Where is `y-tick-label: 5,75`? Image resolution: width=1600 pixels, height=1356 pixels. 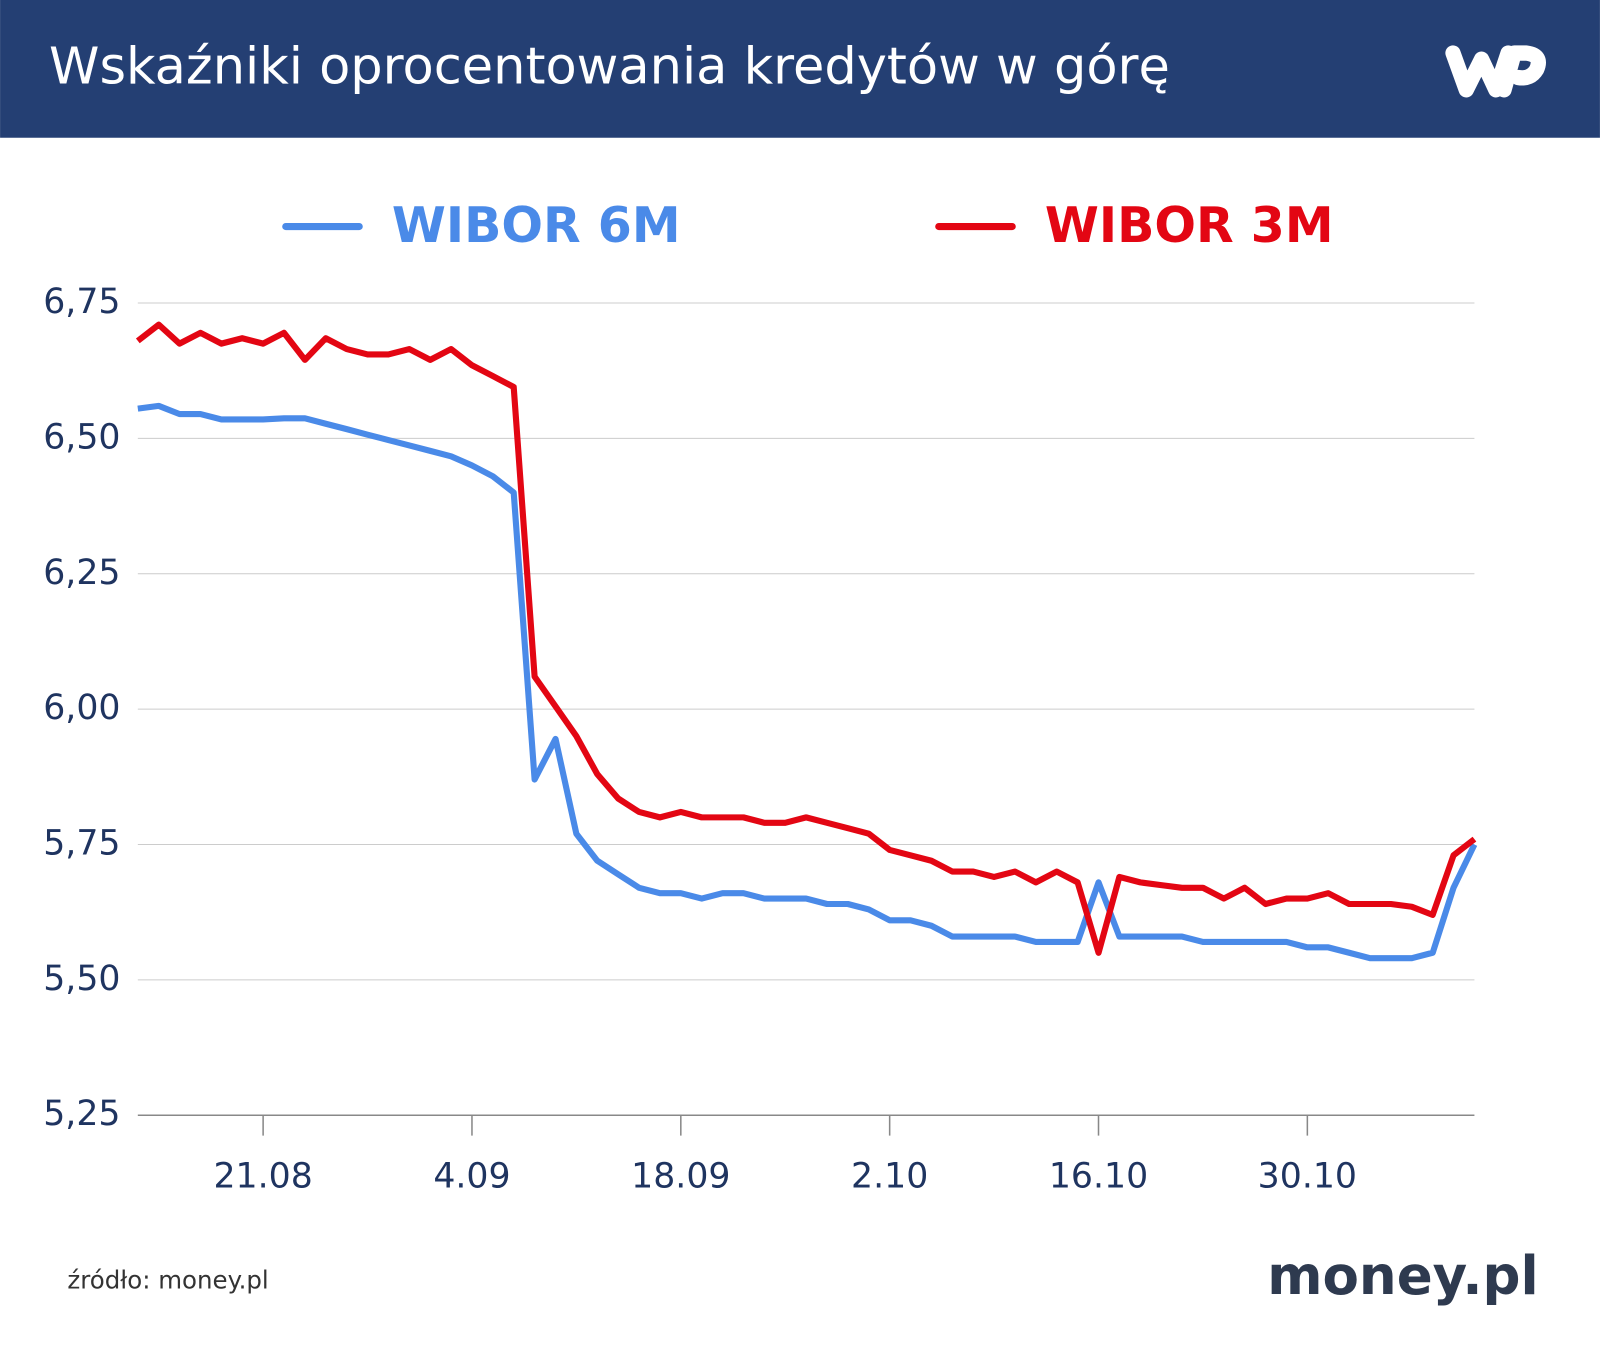
y-tick-label: 5,75 is located at coordinates (81, 843).